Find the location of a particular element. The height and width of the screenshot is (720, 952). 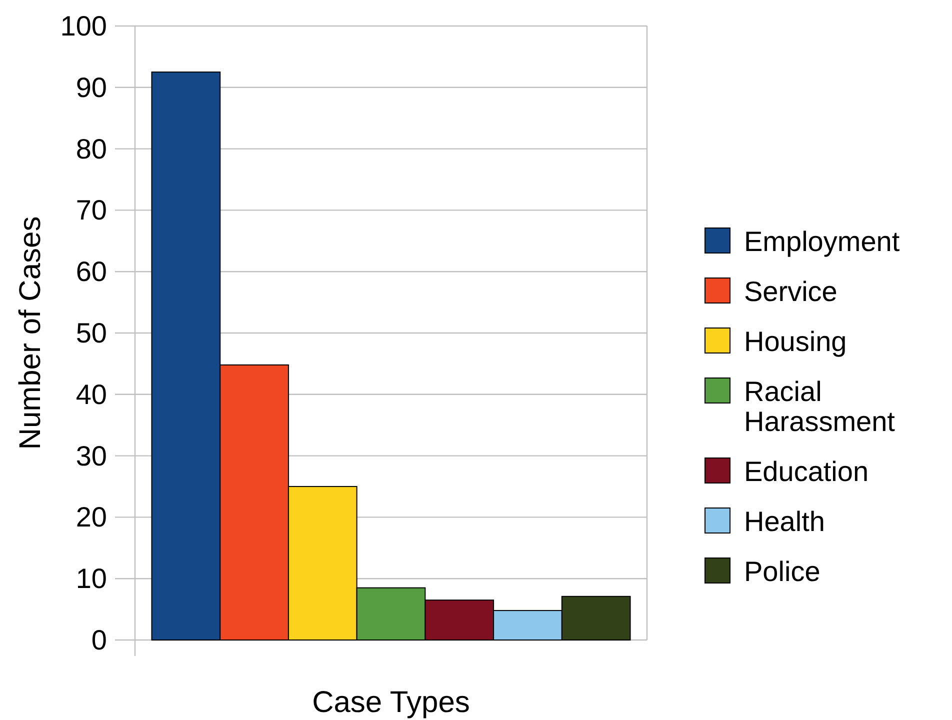

y-tick-label: 20 is located at coordinates (91, 517).